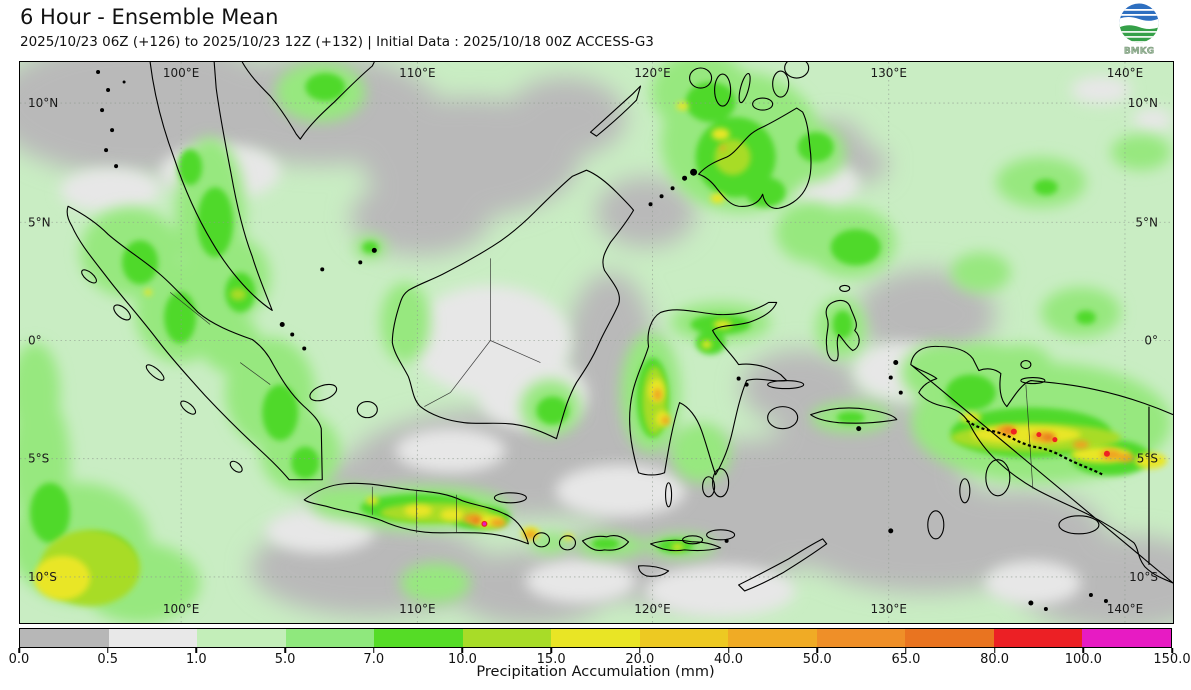  I want to click on colorbar-tick-label: 65.0, so click(906, 659).